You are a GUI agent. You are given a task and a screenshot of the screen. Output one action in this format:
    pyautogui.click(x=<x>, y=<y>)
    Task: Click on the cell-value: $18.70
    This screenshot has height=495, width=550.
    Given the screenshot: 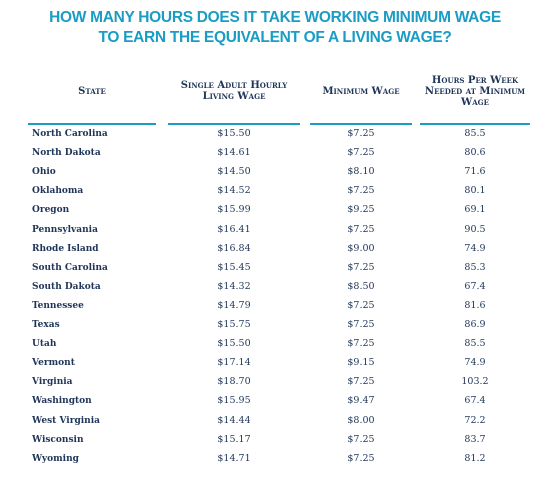 What is the action you would take?
    pyautogui.click(x=234, y=382)
    